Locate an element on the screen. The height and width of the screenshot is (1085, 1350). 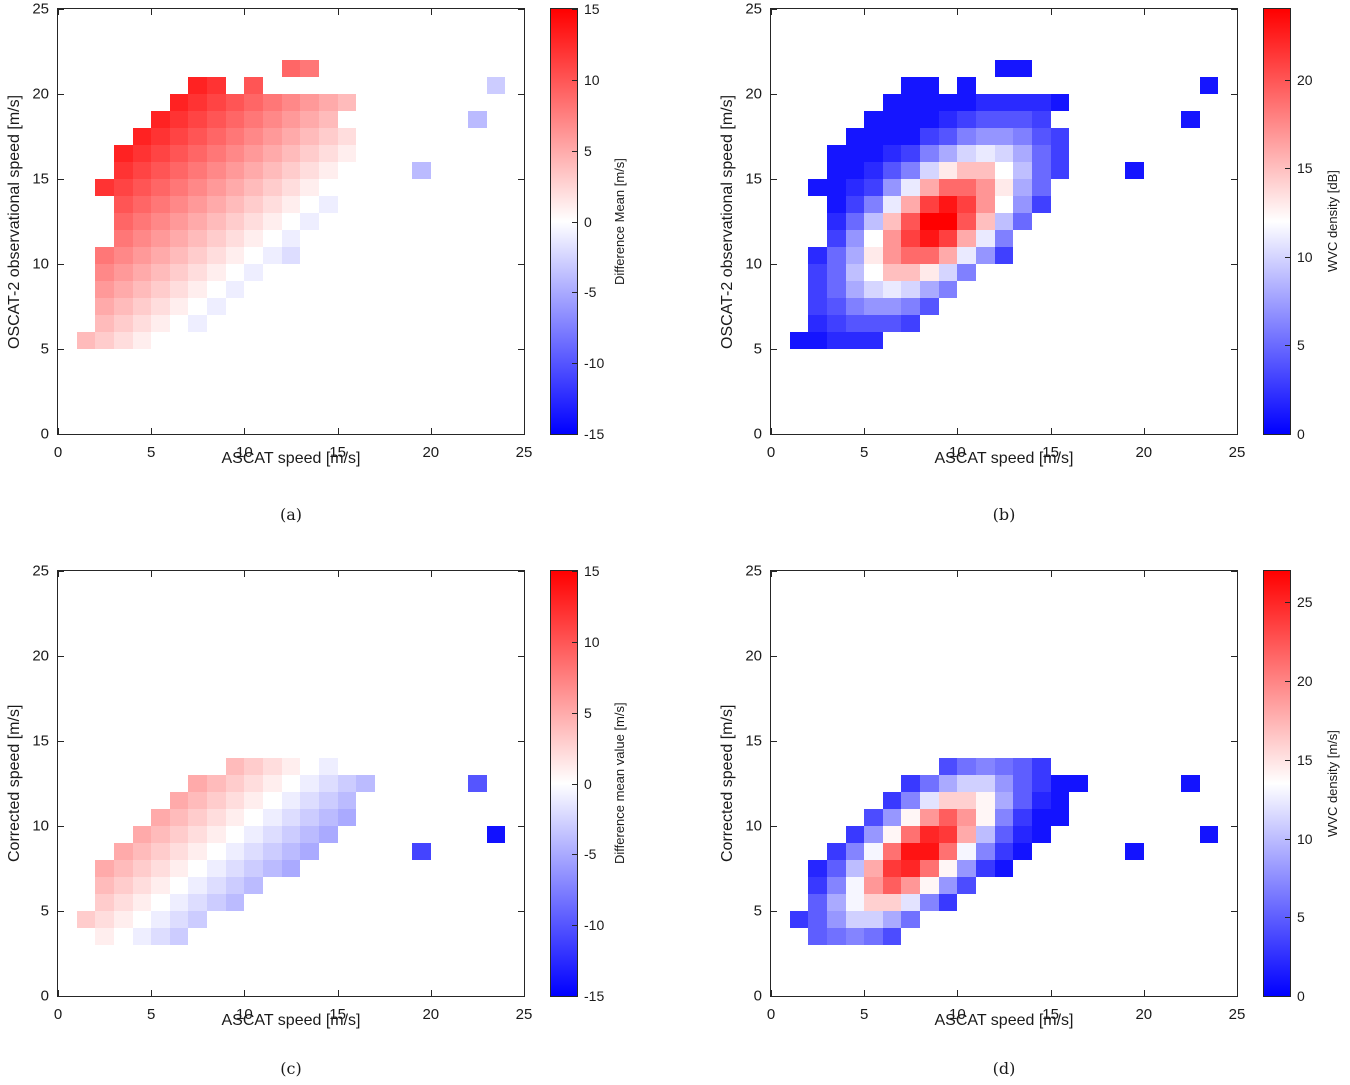
y-tick-label: 15 is located at coordinates (753, 741).